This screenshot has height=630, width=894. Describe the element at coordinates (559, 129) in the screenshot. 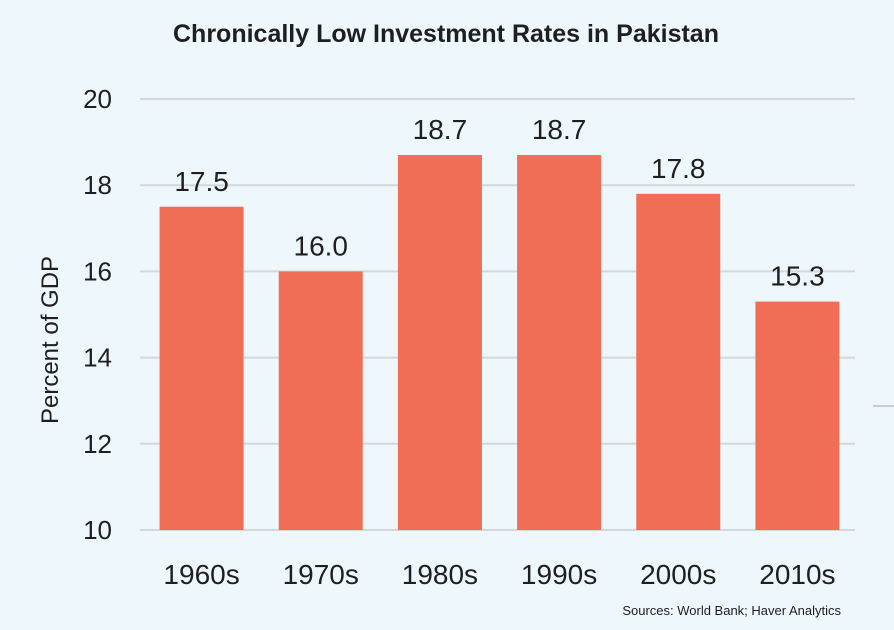

I see `data-label-1990s: 18.7` at that location.